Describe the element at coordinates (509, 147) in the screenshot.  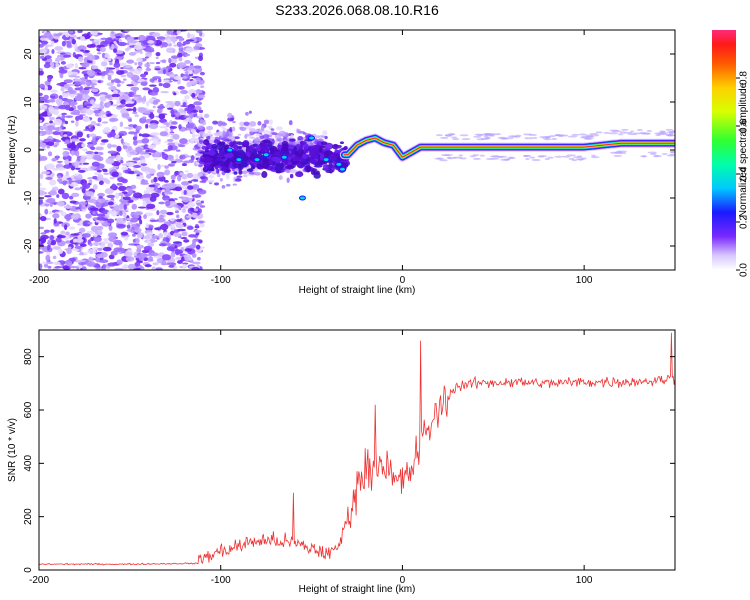
I see `spectral-ridge` at that location.